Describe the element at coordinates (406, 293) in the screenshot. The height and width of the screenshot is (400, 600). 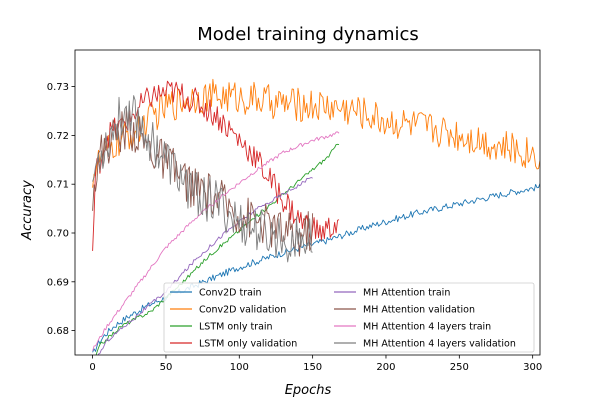
I see `legend-label: MH Attention train` at that location.